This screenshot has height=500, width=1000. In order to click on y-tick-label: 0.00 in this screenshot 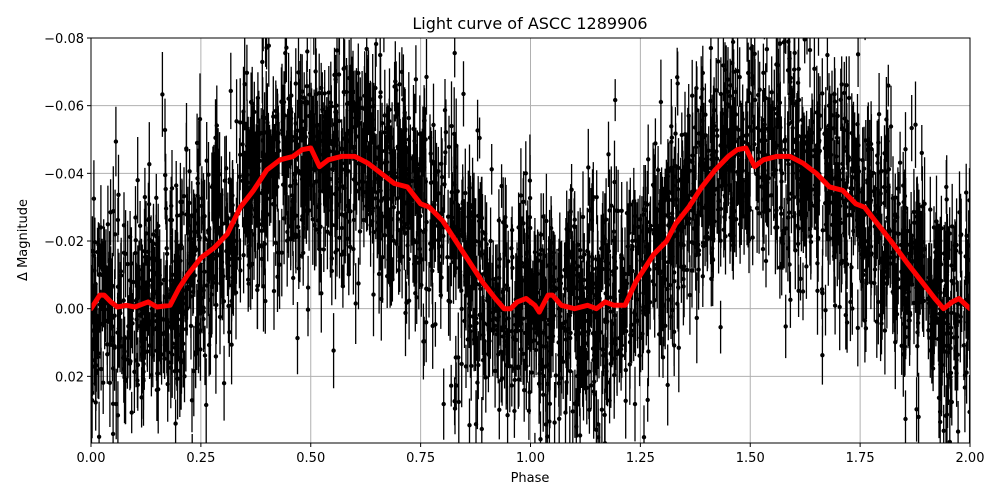, I will do `click(69, 310)`.